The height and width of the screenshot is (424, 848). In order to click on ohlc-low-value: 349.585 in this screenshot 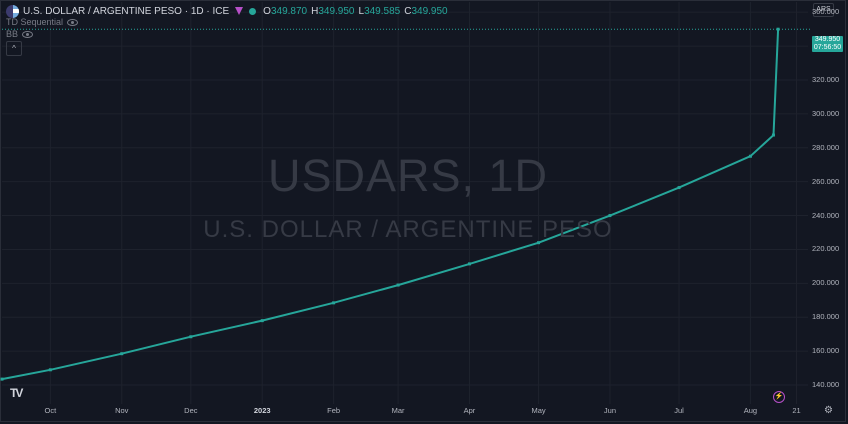, I will do `click(382, 11)`.